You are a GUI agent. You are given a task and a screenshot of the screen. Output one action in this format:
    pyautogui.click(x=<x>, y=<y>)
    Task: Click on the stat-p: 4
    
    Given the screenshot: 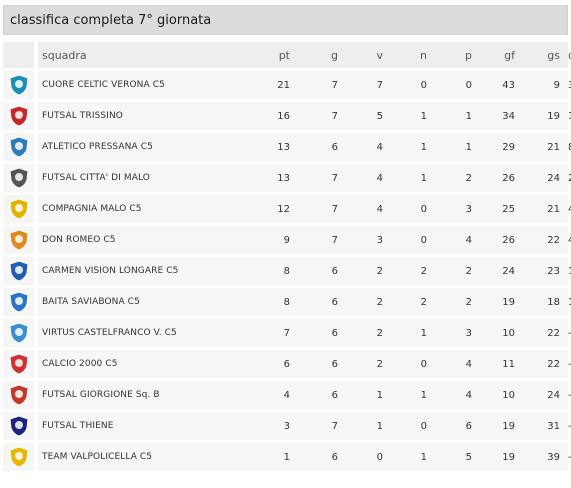 What is the action you would take?
    pyautogui.click(x=457, y=395)
    